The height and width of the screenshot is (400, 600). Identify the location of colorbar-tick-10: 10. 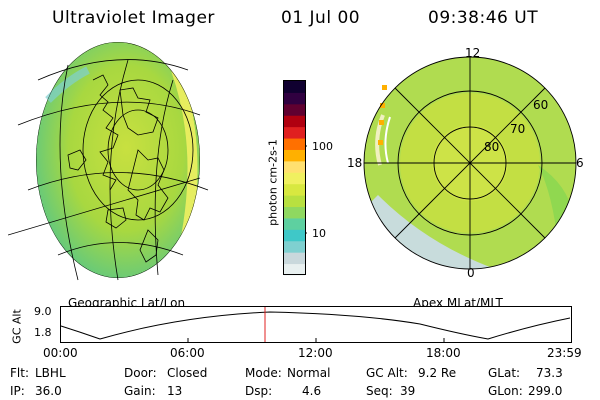
(319, 233).